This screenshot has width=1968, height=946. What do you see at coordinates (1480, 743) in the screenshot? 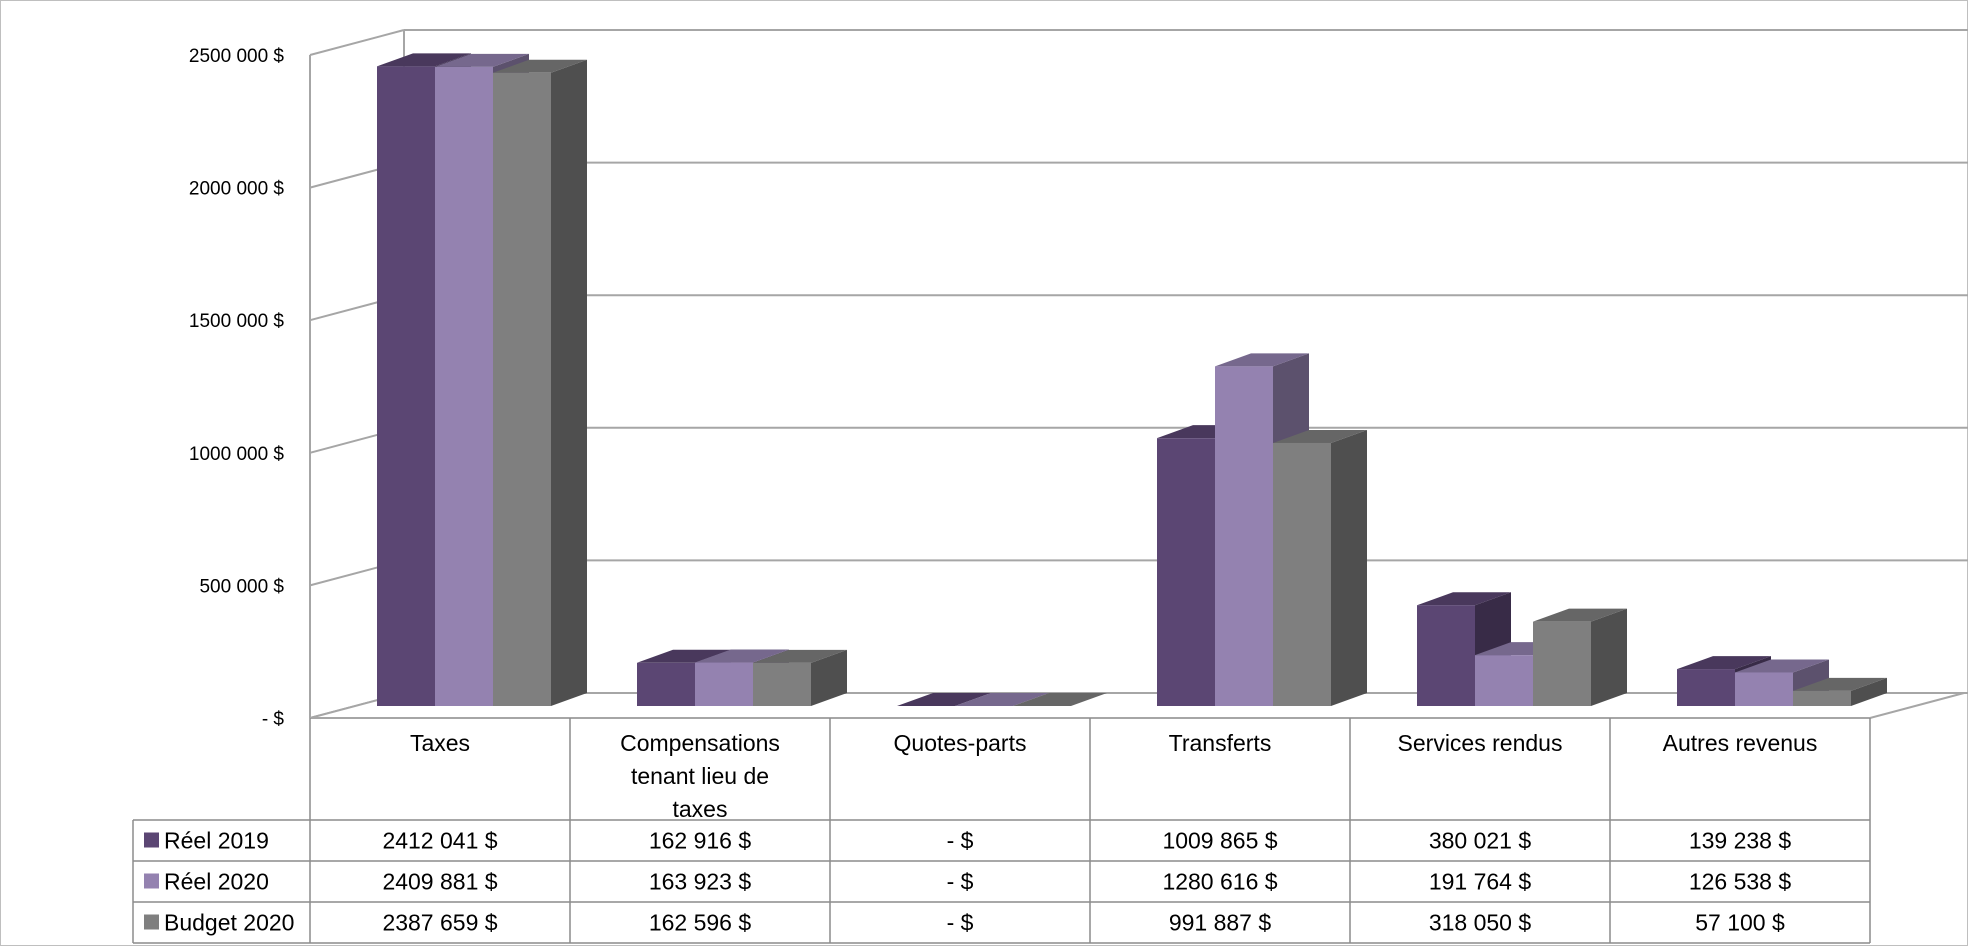
I see `category-label: Services rendus` at bounding box center [1480, 743].